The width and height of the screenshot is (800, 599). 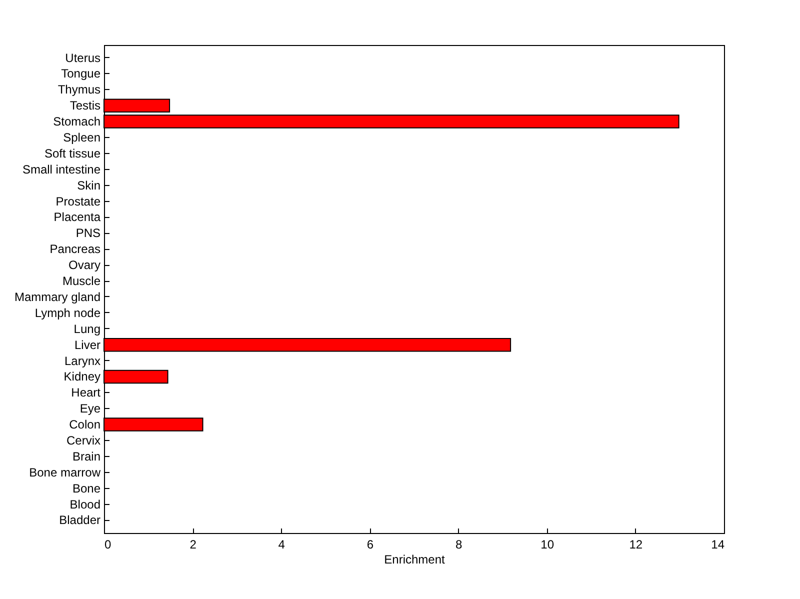 What do you see at coordinates (77, 217) in the screenshot?
I see `y-tick-label: Placenta` at bounding box center [77, 217].